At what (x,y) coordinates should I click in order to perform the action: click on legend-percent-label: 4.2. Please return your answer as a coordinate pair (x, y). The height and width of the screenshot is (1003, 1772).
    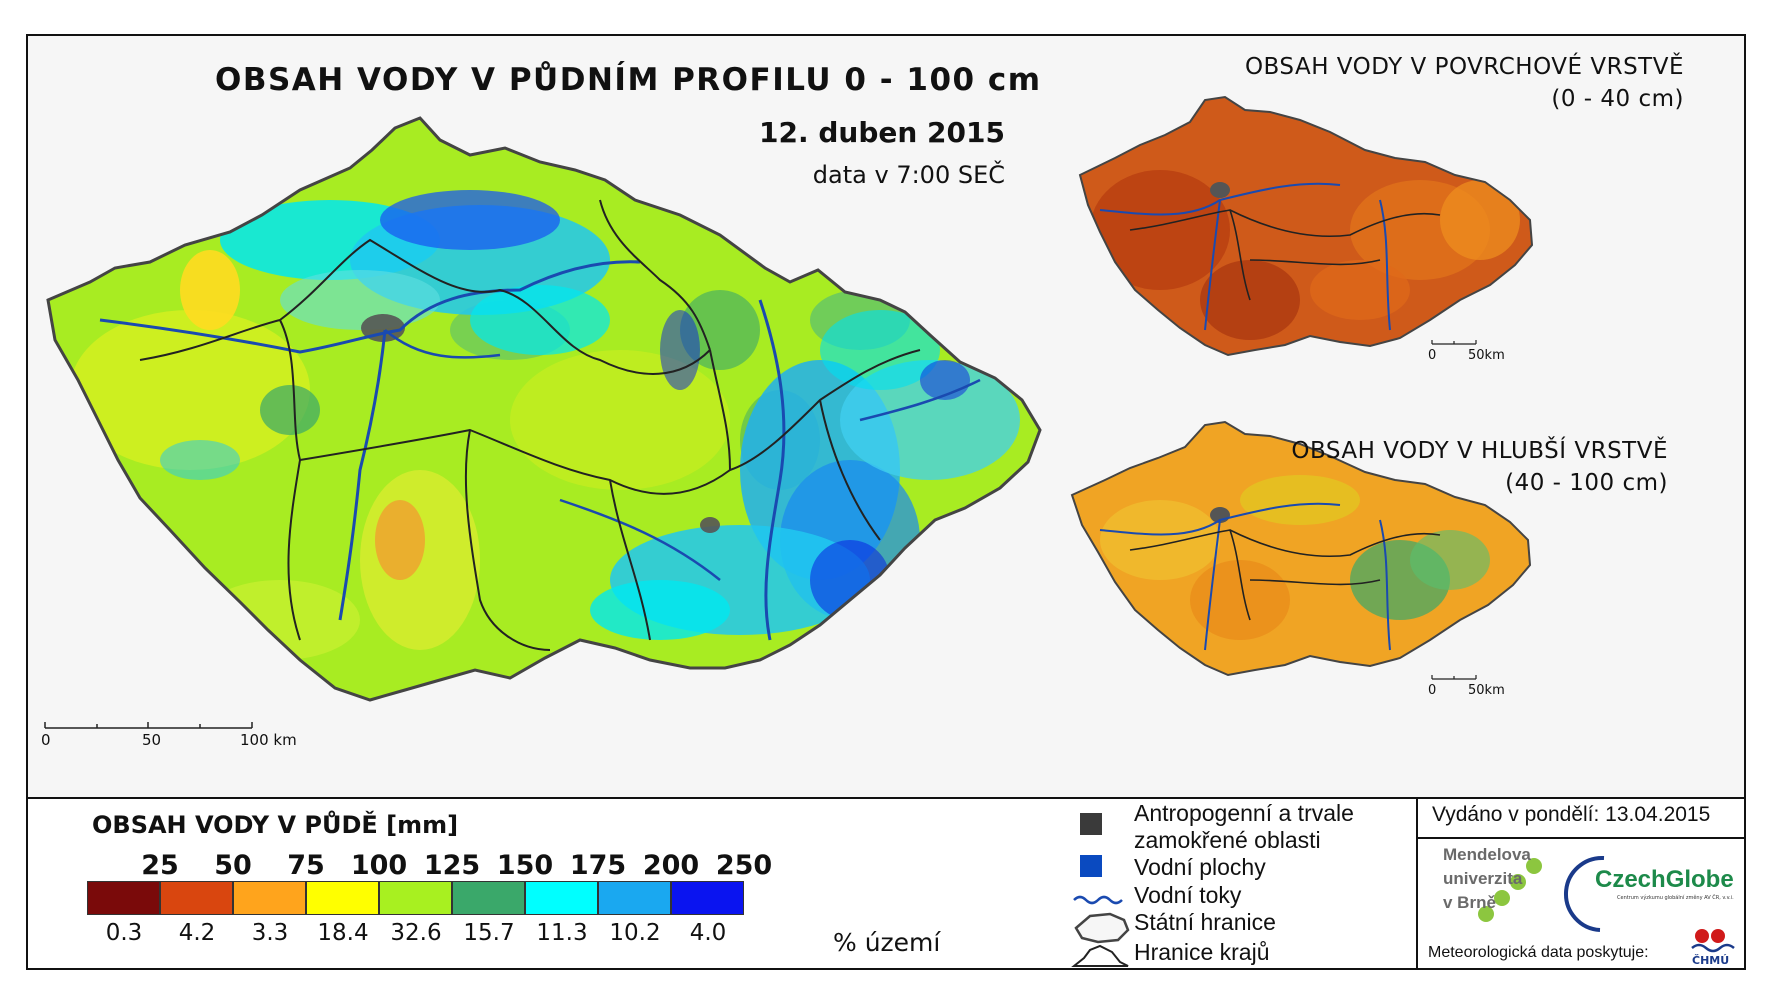
    Looking at the image, I should click on (197, 933).